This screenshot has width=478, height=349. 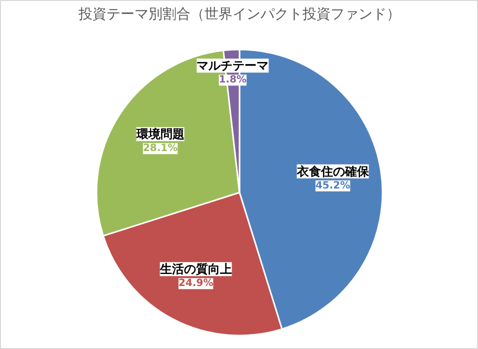 What do you see at coordinates (232, 80) in the screenshot?
I see `data-label: 1.8%` at bounding box center [232, 80].